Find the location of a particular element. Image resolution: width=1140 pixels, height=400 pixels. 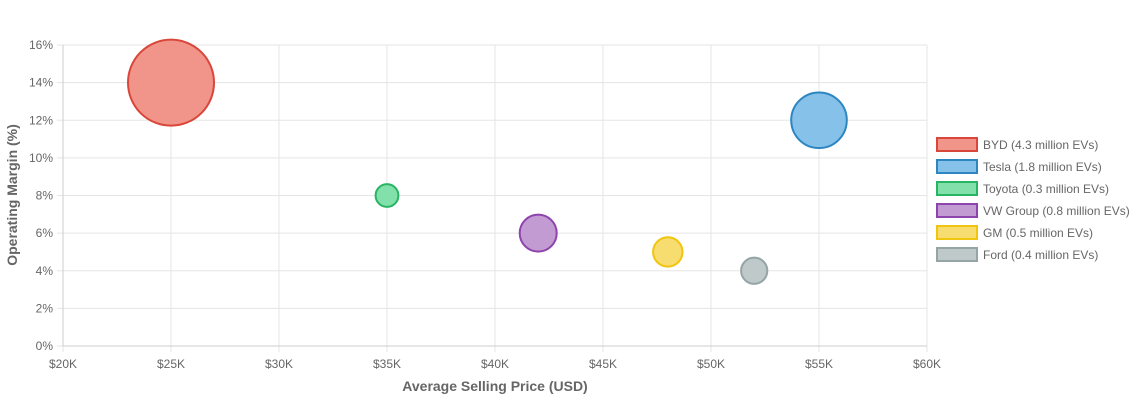

y-axis-title: Operating Margin (%) is located at coordinates (12, 195).